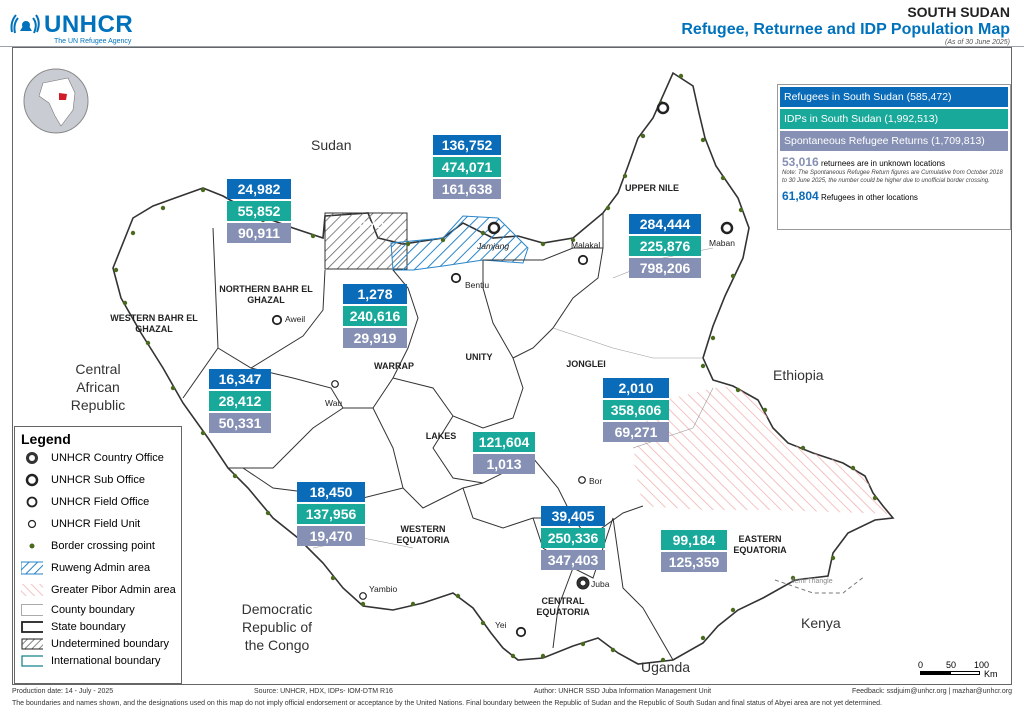 Image resolution: width=1024 pixels, height=725 pixels. I want to click on org-name: UNHCR, so click(89, 24).